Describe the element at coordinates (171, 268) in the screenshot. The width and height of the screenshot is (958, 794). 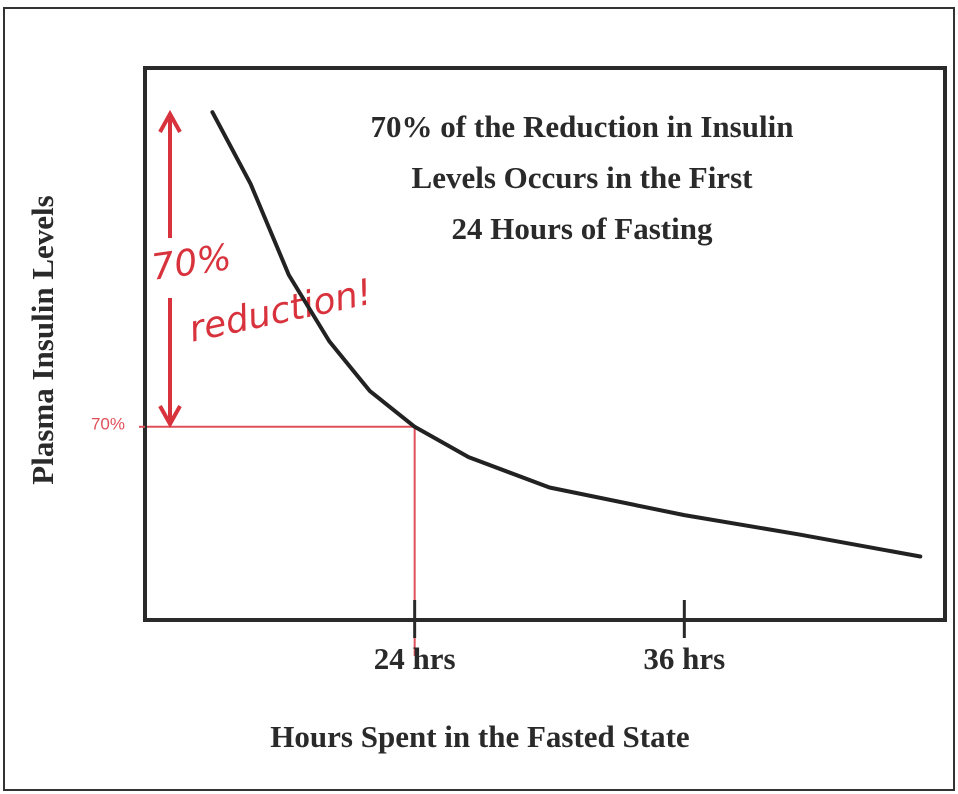
I see `arrow-gap` at that location.